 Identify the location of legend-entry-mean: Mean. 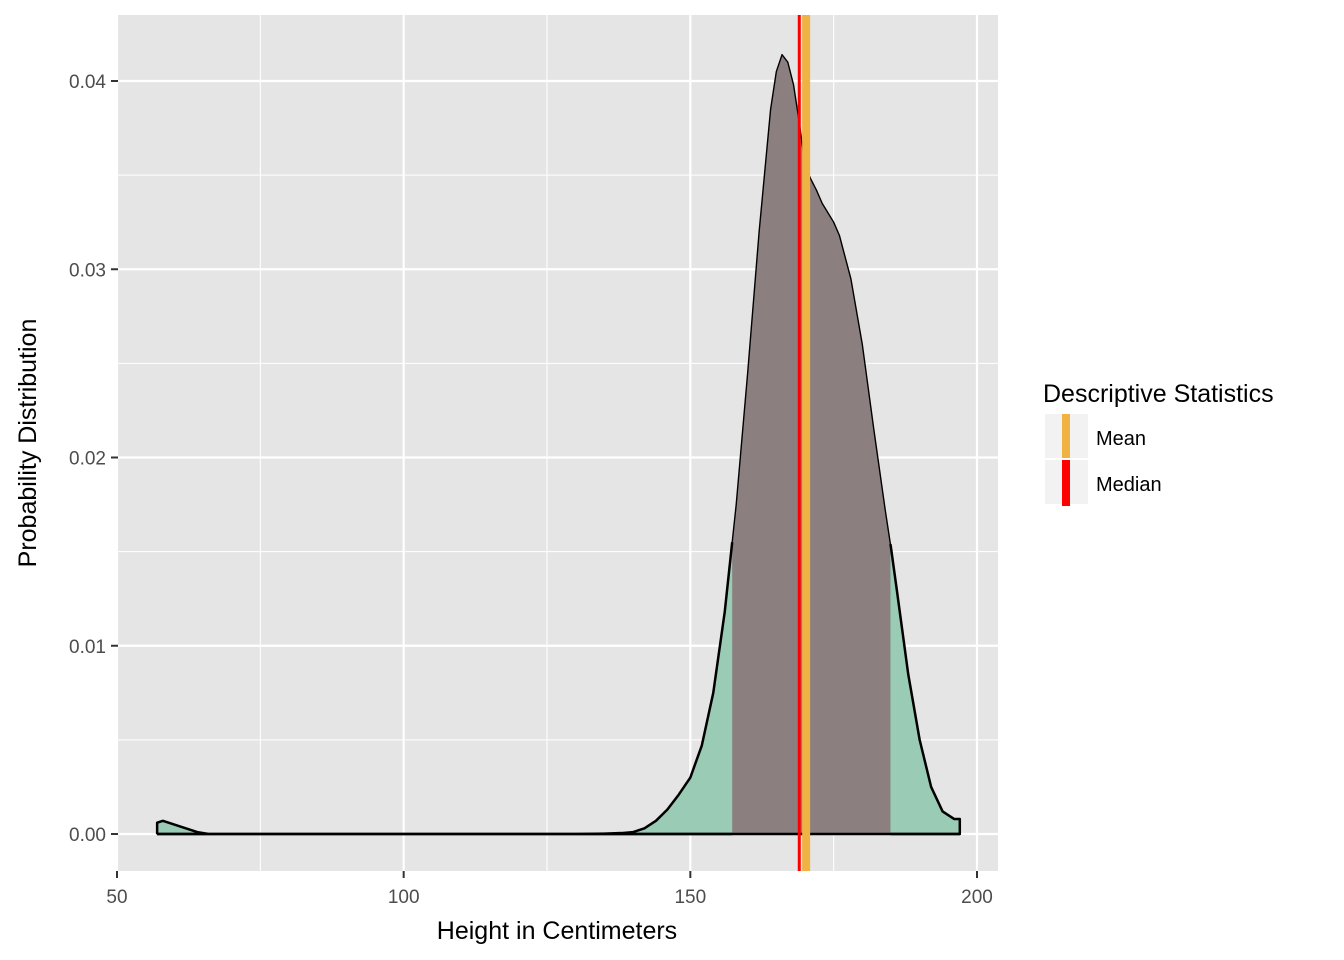
(1095, 436).